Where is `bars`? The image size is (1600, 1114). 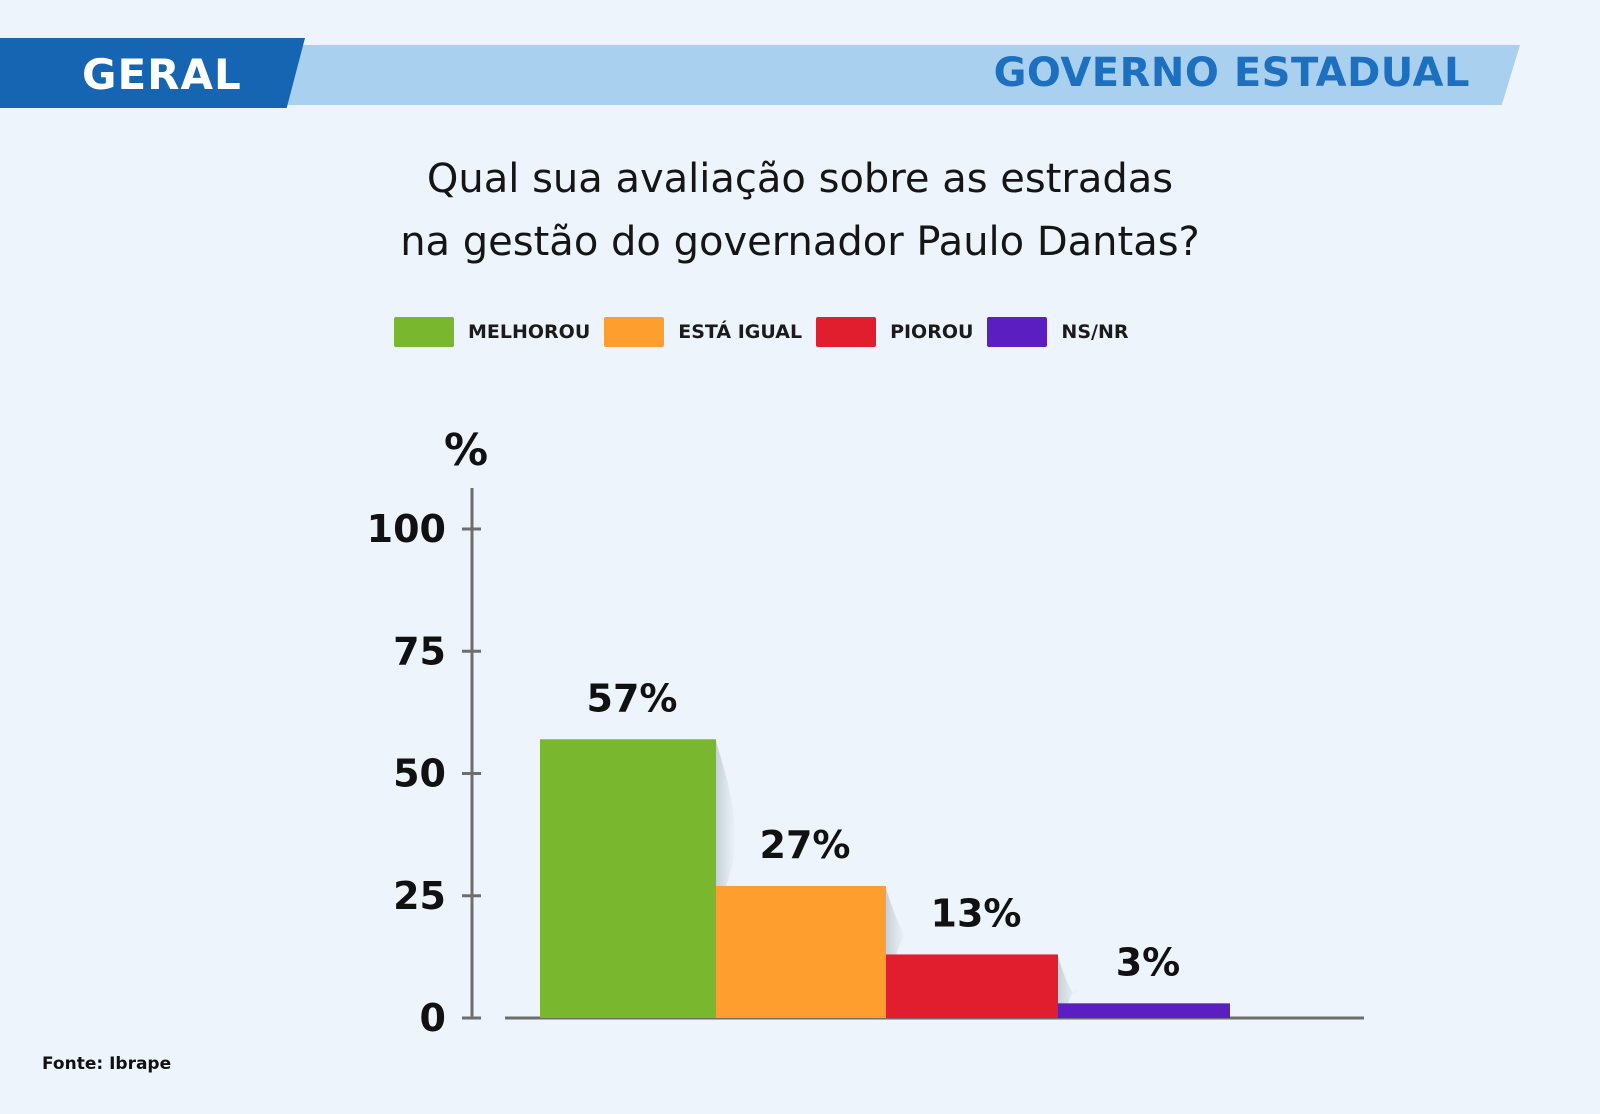
bars is located at coordinates (885, 878).